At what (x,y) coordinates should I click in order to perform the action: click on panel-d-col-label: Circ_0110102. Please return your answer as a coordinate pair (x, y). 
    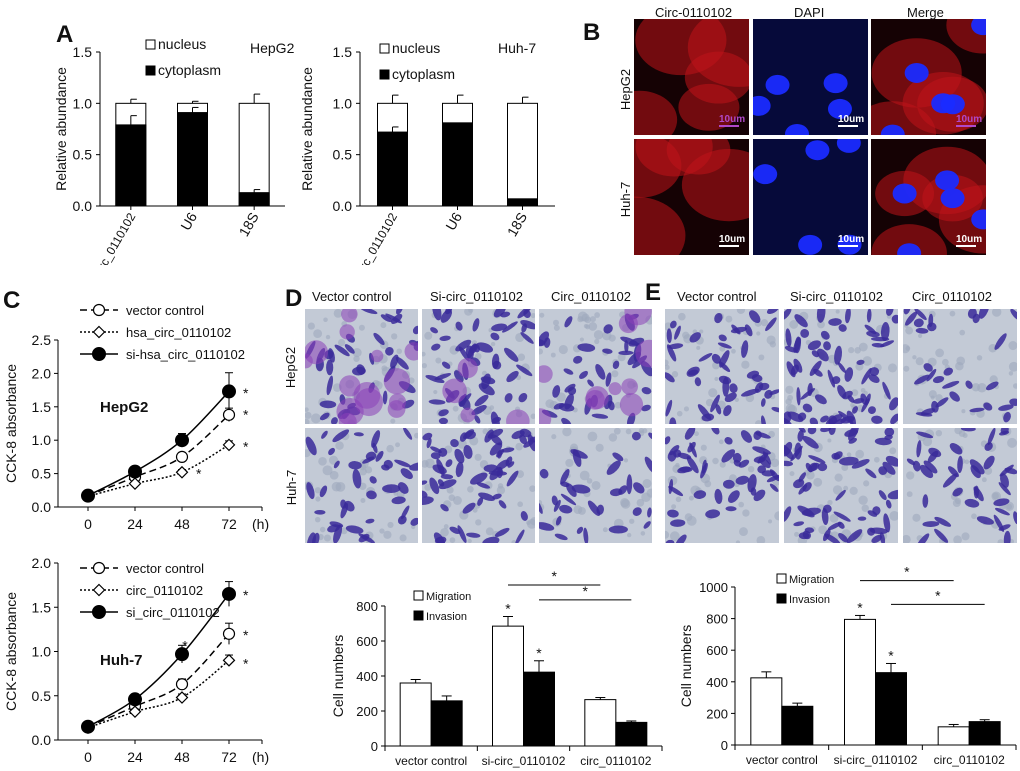
    Looking at the image, I should click on (591, 296).